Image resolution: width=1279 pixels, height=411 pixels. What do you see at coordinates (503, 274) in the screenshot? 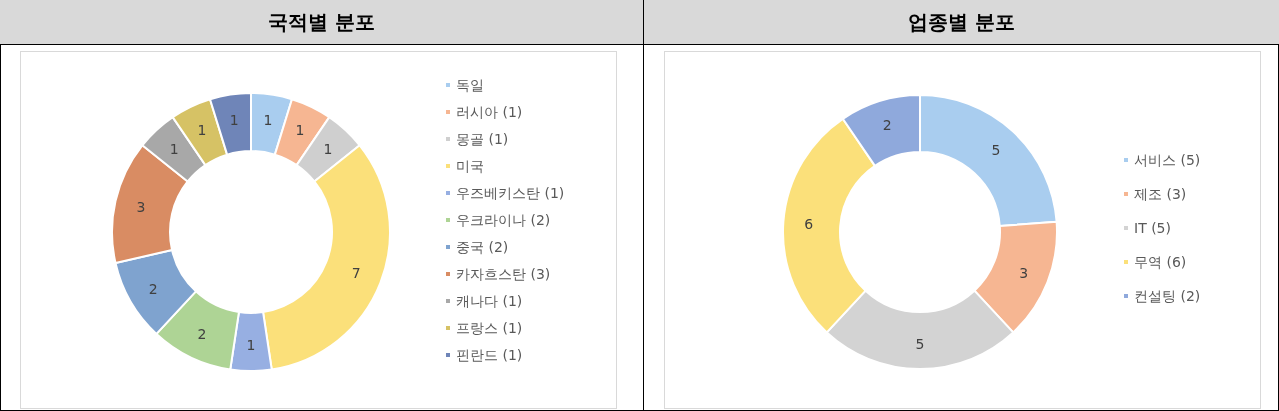
I see `legend-label: 카자흐스탄 (3)` at bounding box center [503, 274].